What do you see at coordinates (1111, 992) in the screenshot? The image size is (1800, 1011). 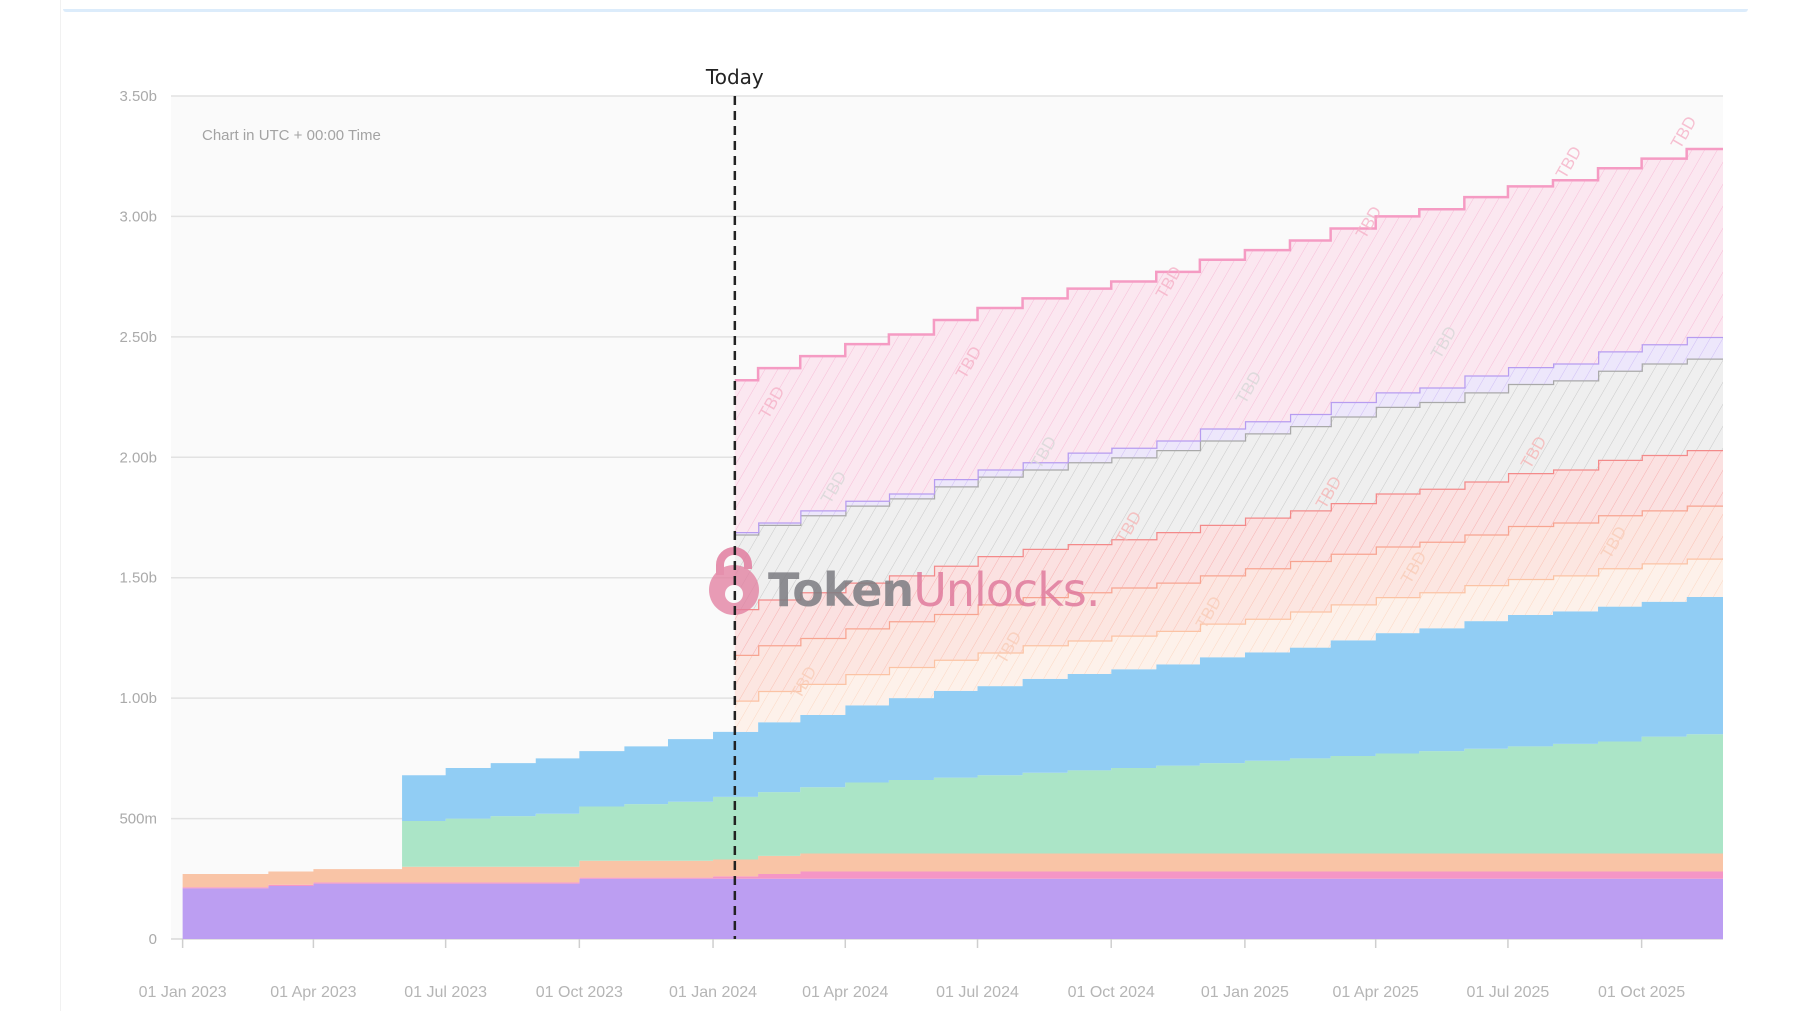 I see `x-tick-label: 01 Oct 2024` at bounding box center [1111, 992].